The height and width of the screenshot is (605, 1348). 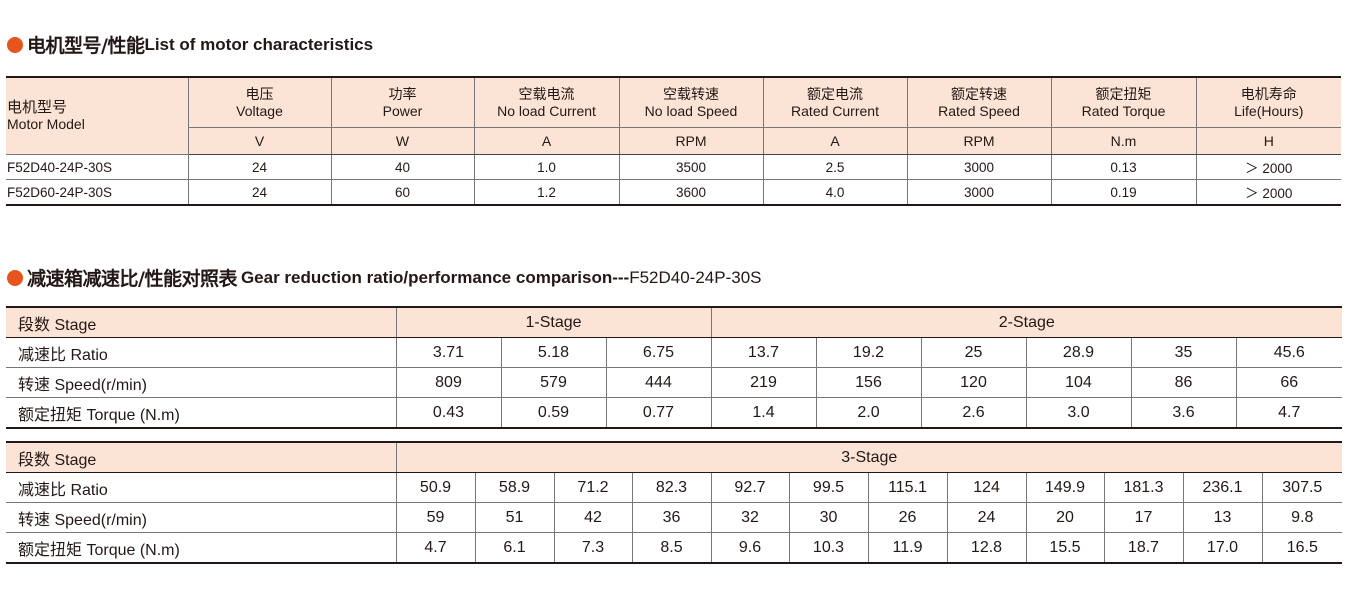 What do you see at coordinates (133, 550) in the screenshot?
I see `row-label-en: Torque (N.m)` at bounding box center [133, 550].